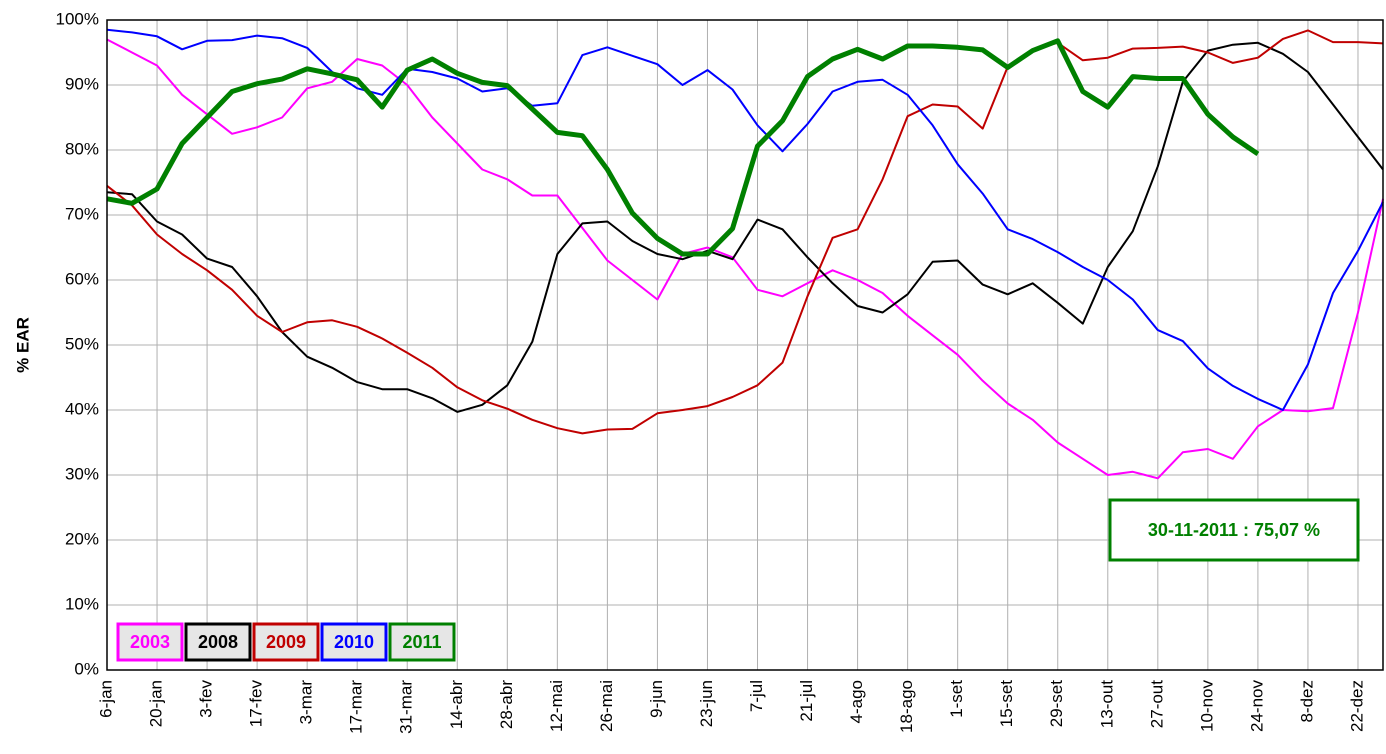 This screenshot has width=1386, height=754. What do you see at coordinates (206, 699) in the screenshot?
I see `x-tick-label: 3-fev` at bounding box center [206, 699].